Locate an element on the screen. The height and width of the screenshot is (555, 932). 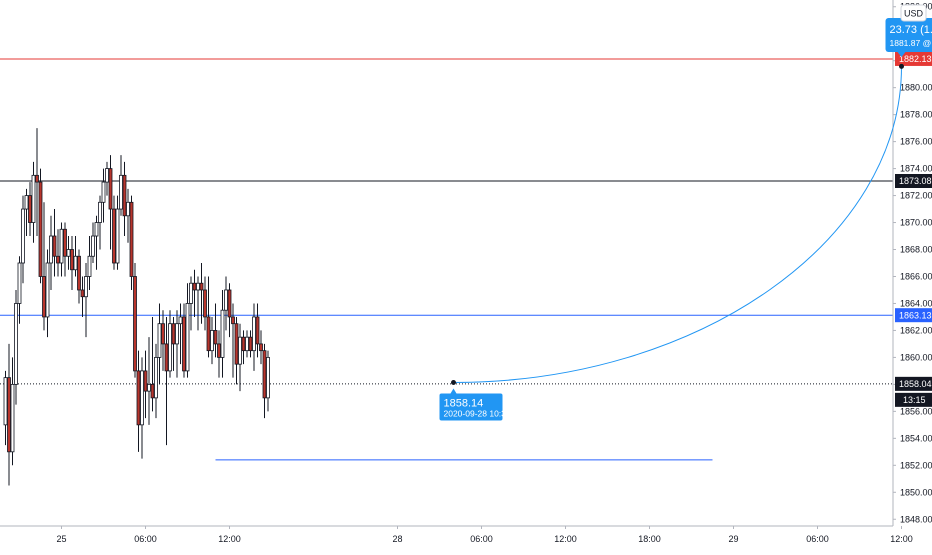
badge-label: 1882.13 is located at coordinates (915, 59).